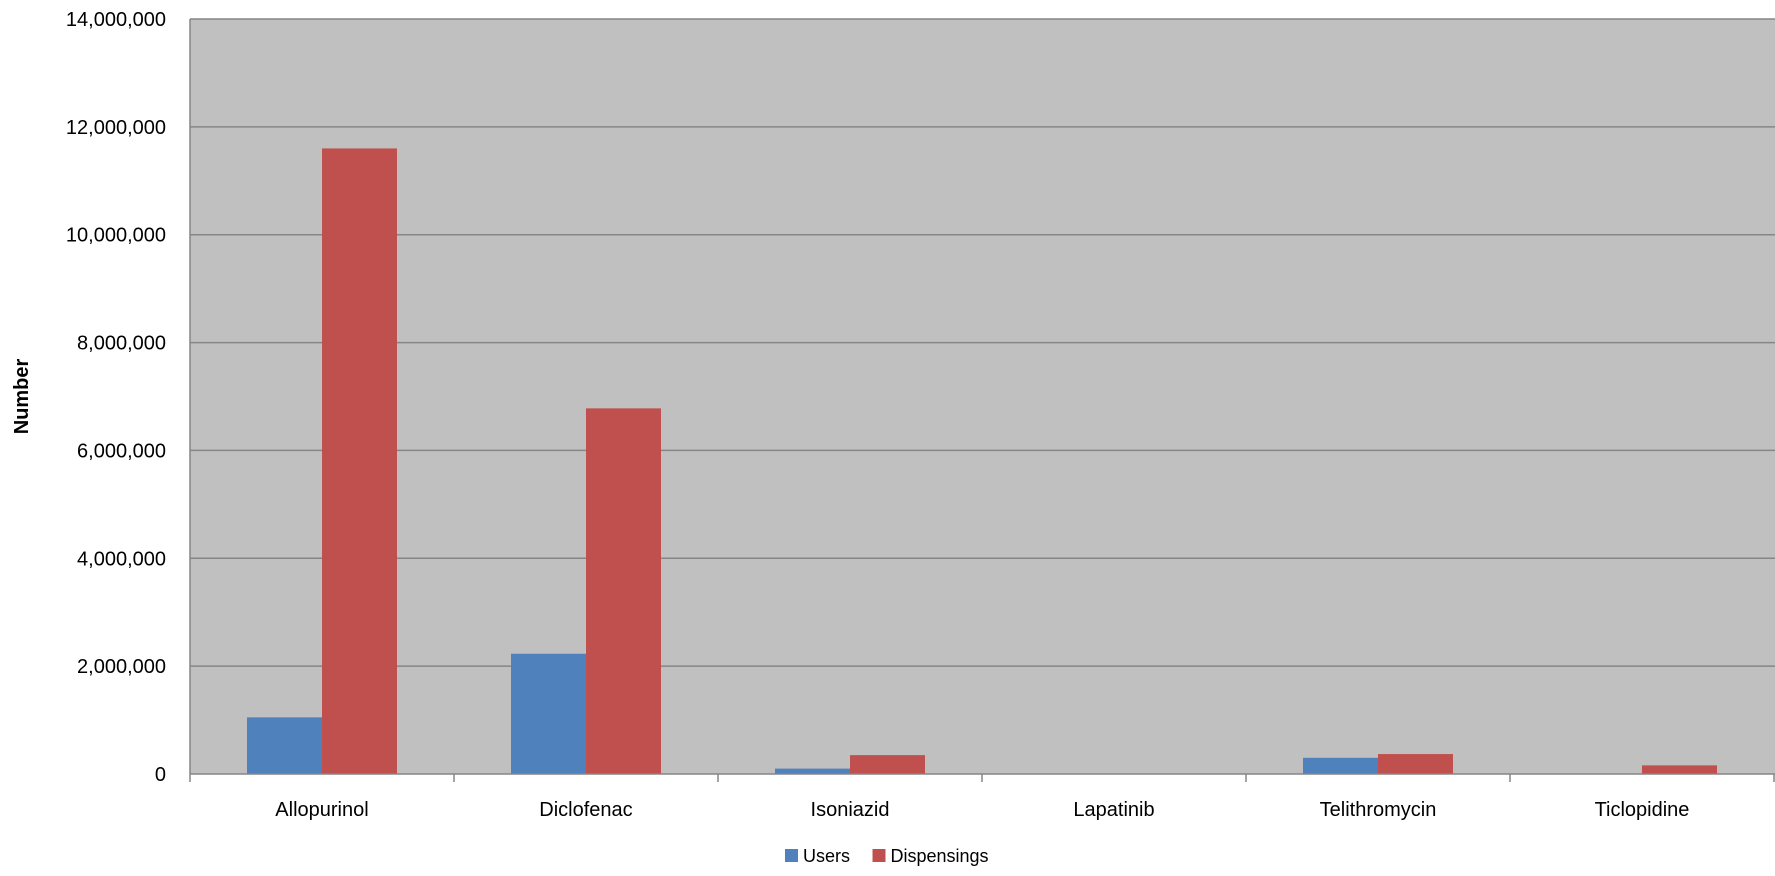  I want to click on bar-dispensings-isoniazid, so click(887, 764).